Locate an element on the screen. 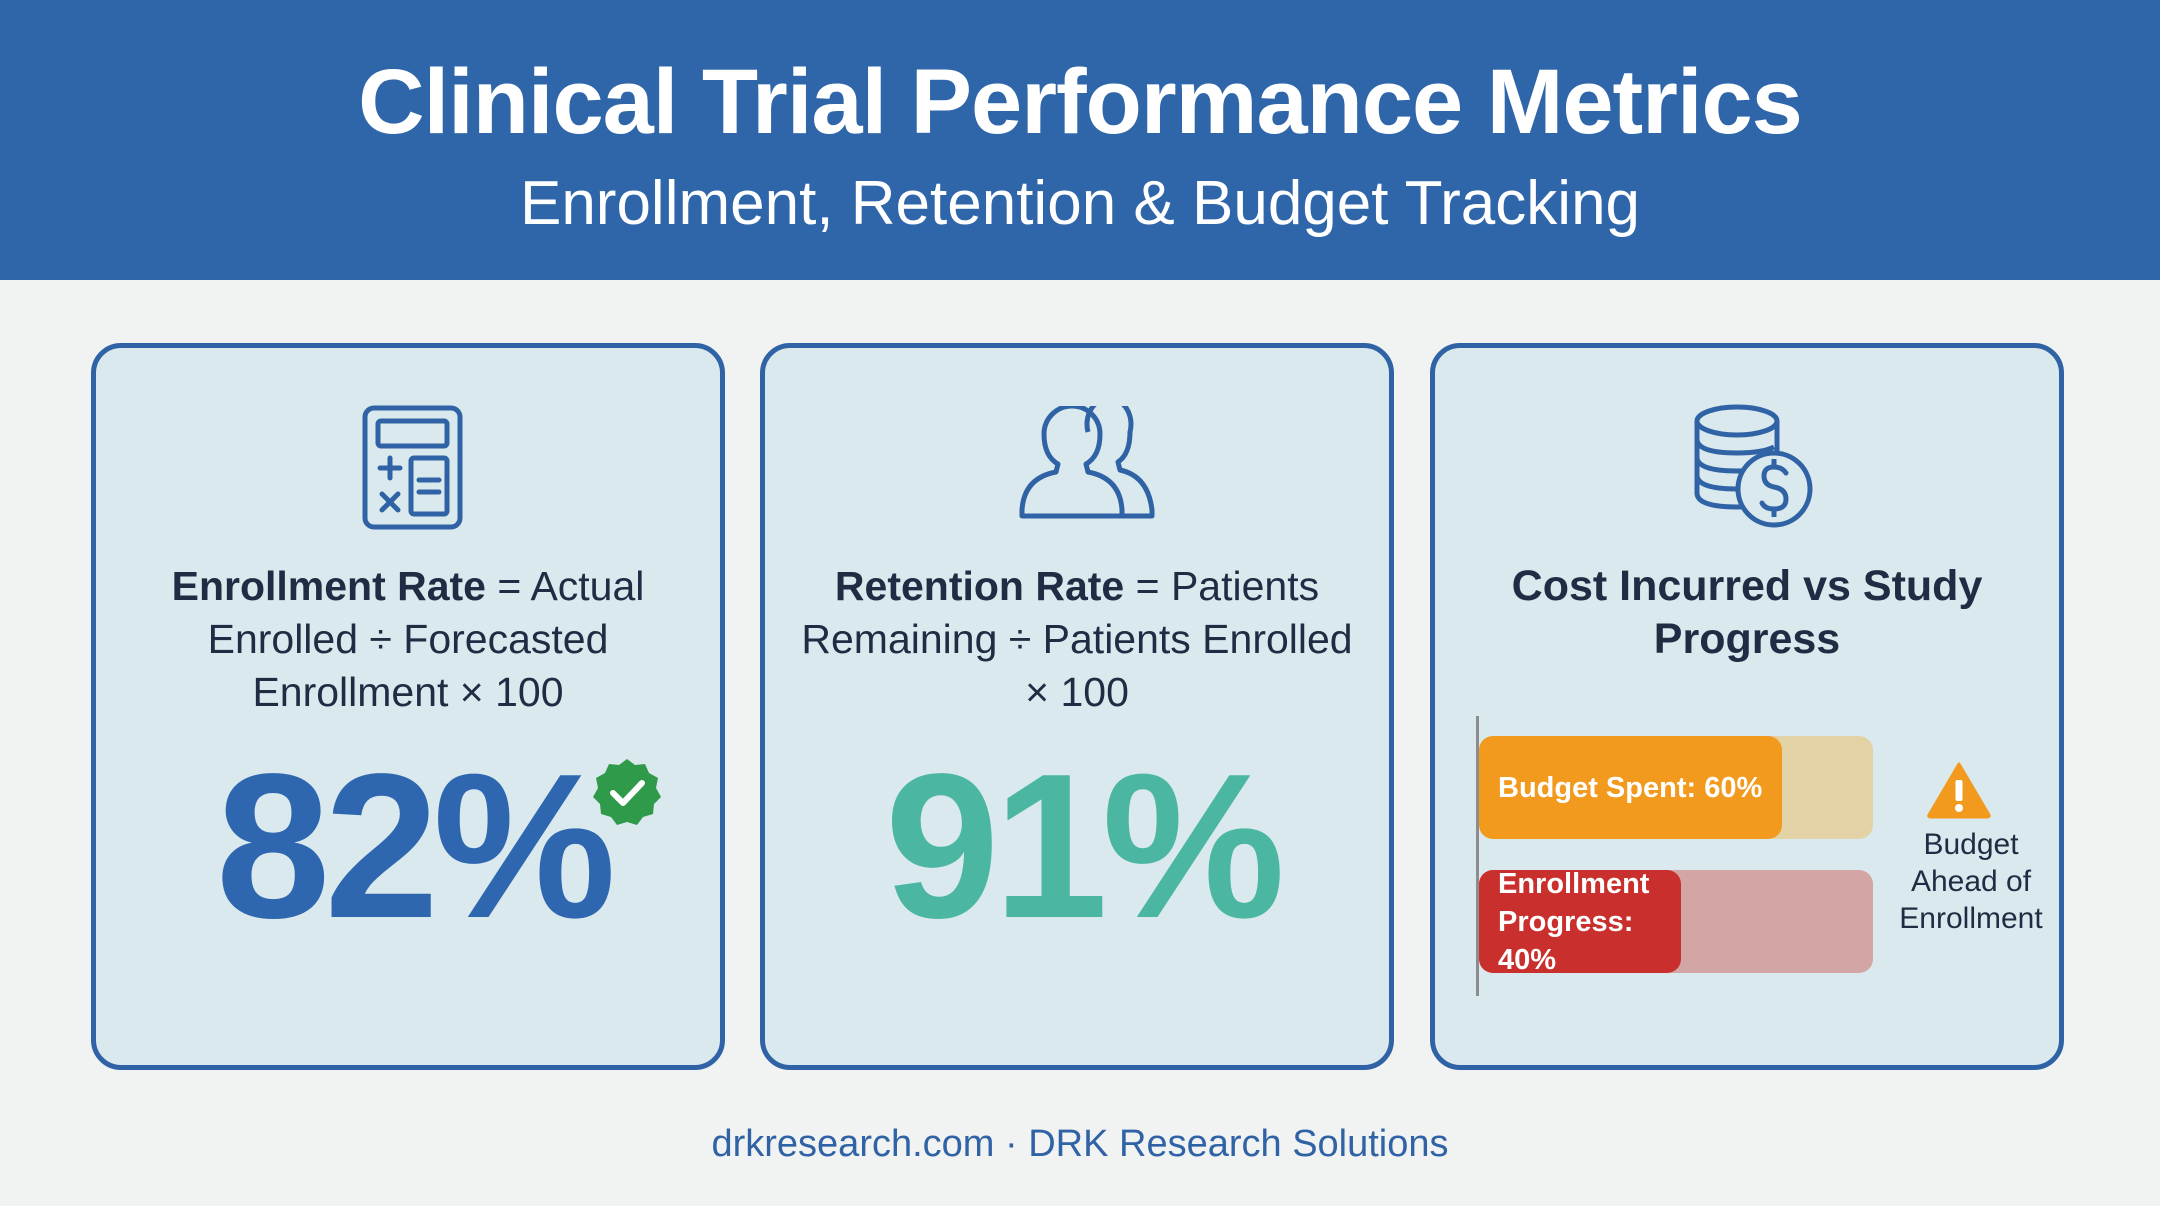  page-title: Clinical Trial Performance Metrics is located at coordinates (1080, 102).